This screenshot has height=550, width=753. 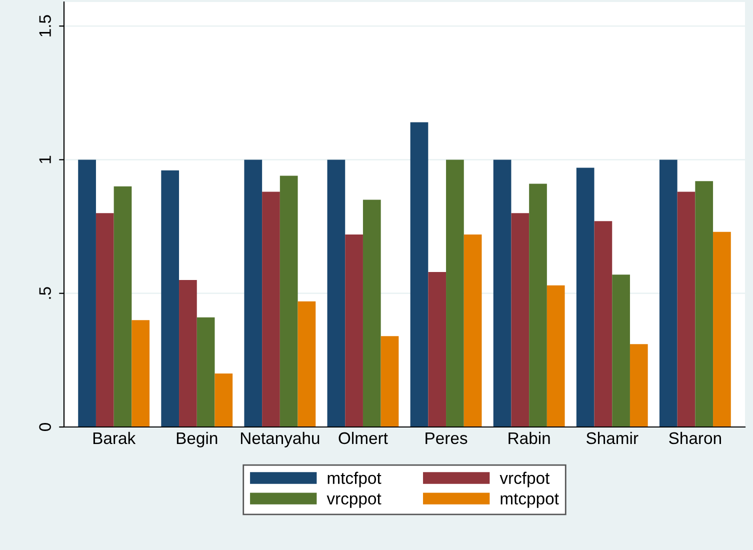 What do you see at coordinates (525, 480) in the screenshot?
I see `legend-label: vrcfpot` at bounding box center [525, 480].